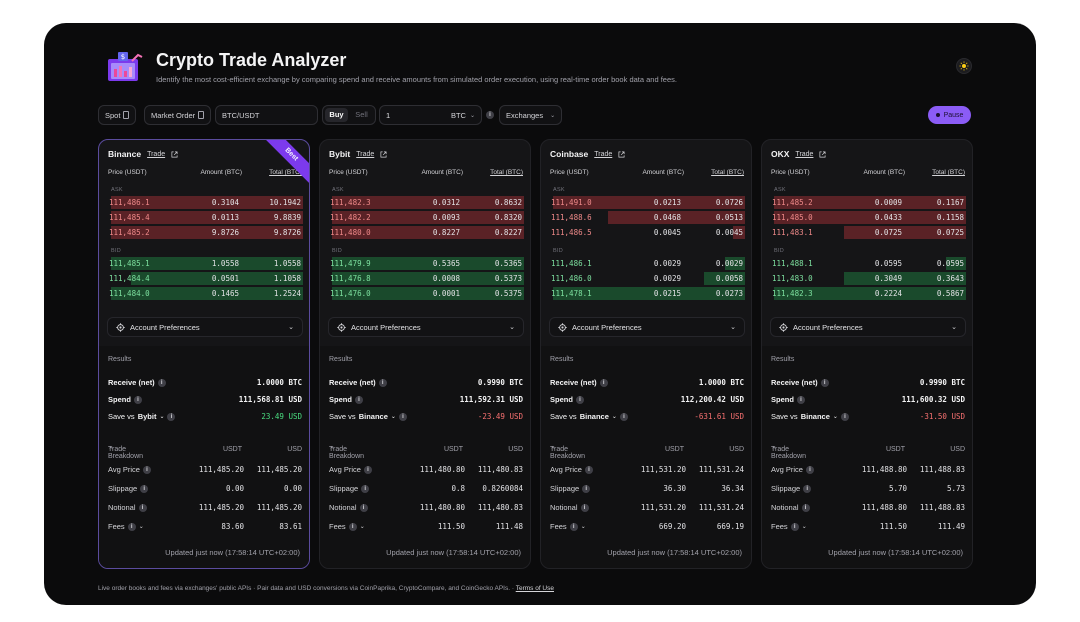 The width and height of the screenshot is (1080, 622). Describe the element at coordinates (534, 588) in the screenshot. I see `terms-link: Terms of Use` at that location.